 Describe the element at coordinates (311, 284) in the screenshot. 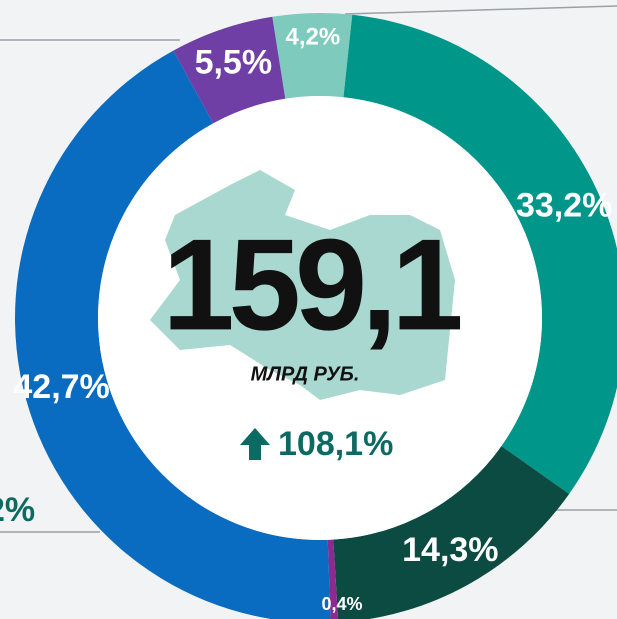

I see `center-value: 159,1` at that location.